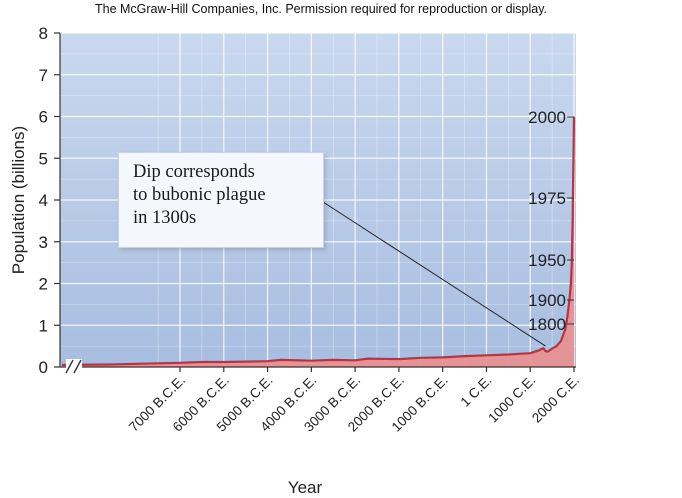  What do you see at coordinates (555, 399) in the screenshot?
I see `x-tick-label: 2000 C.E.` at bounding box center [555, 399].